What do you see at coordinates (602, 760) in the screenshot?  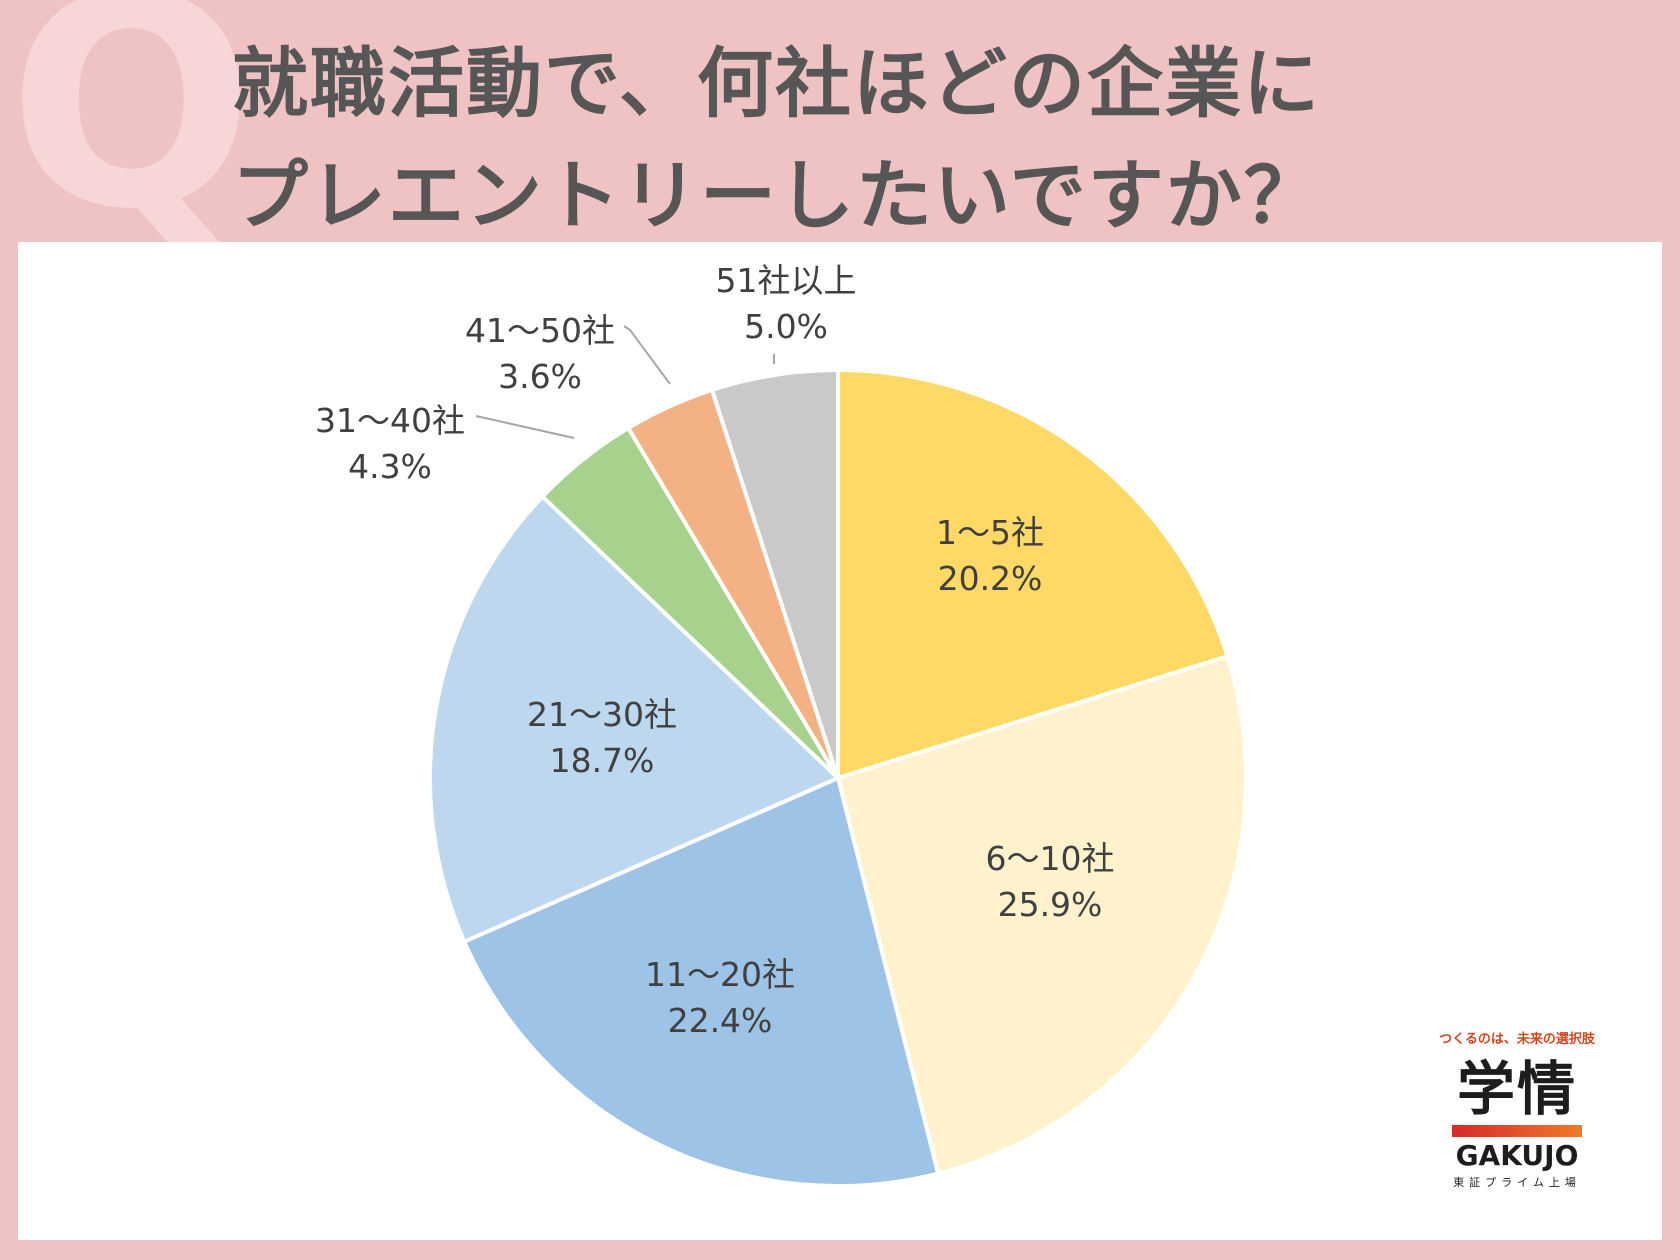 I see `slice-label-value-4: 18.7%` at bounding box center [602, 760].